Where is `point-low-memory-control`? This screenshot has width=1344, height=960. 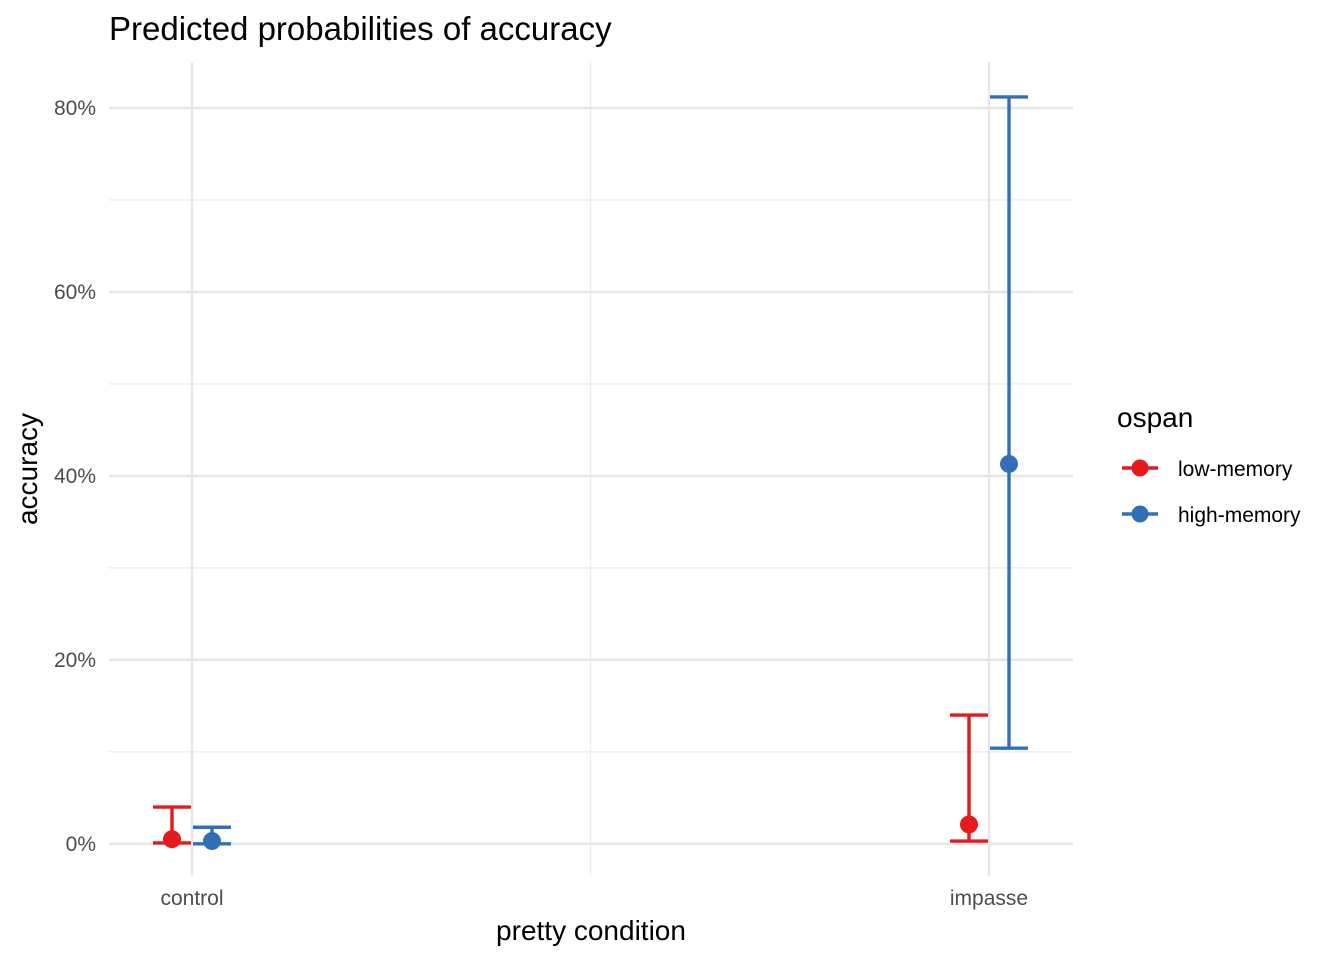 point-low-memory-control is located at coordinates (172, 839).